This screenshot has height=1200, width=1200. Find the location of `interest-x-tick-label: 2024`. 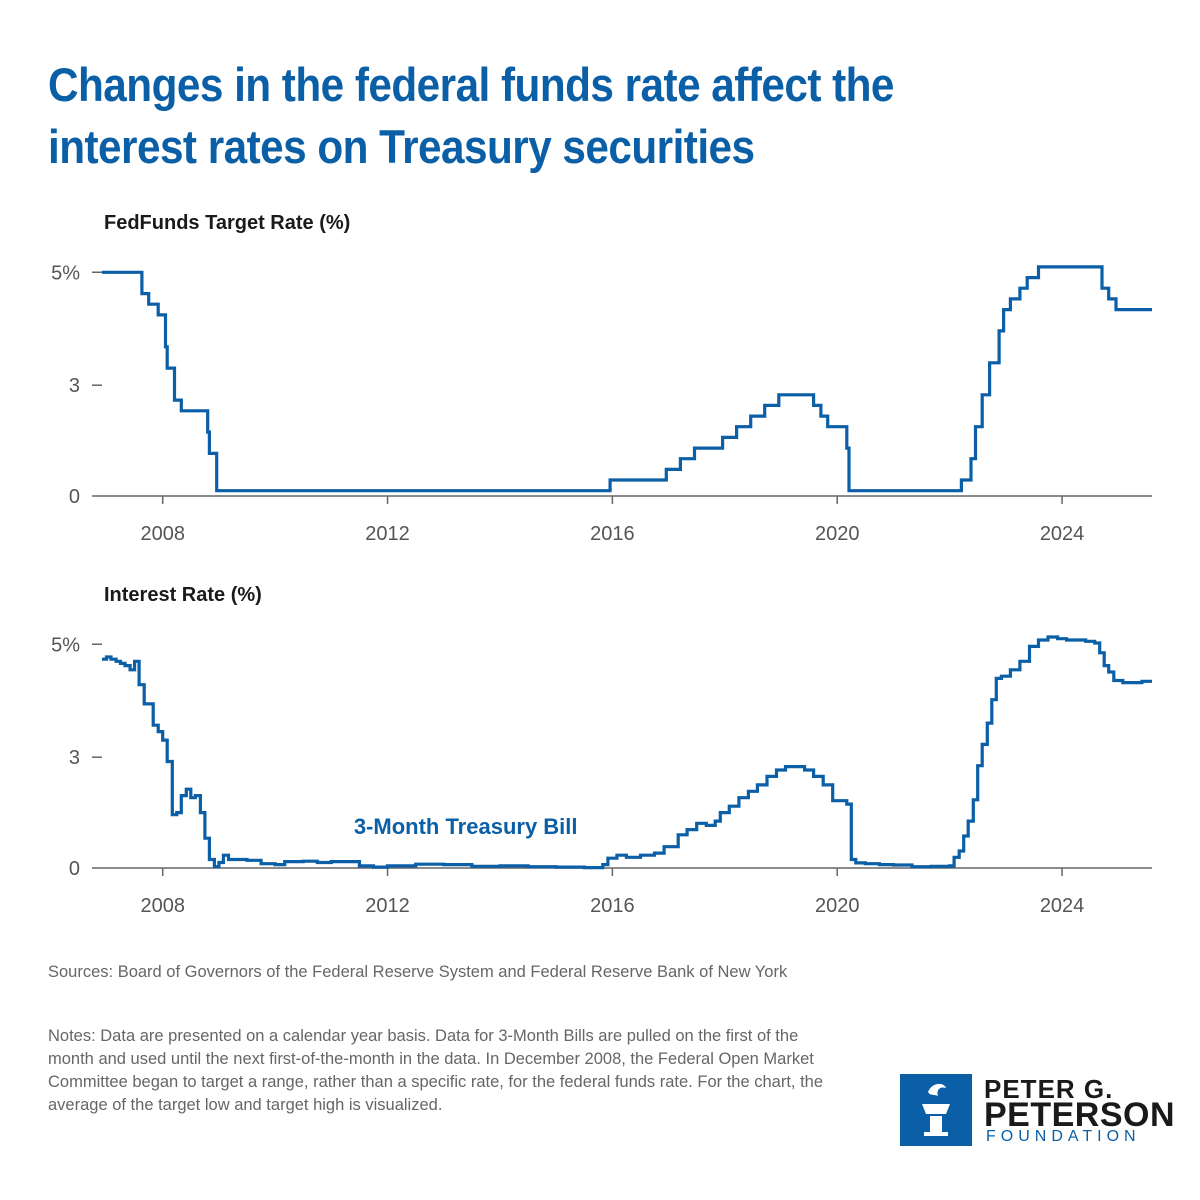

interest-x-tick-label: 2024 is located at coordinates (1062, 906).